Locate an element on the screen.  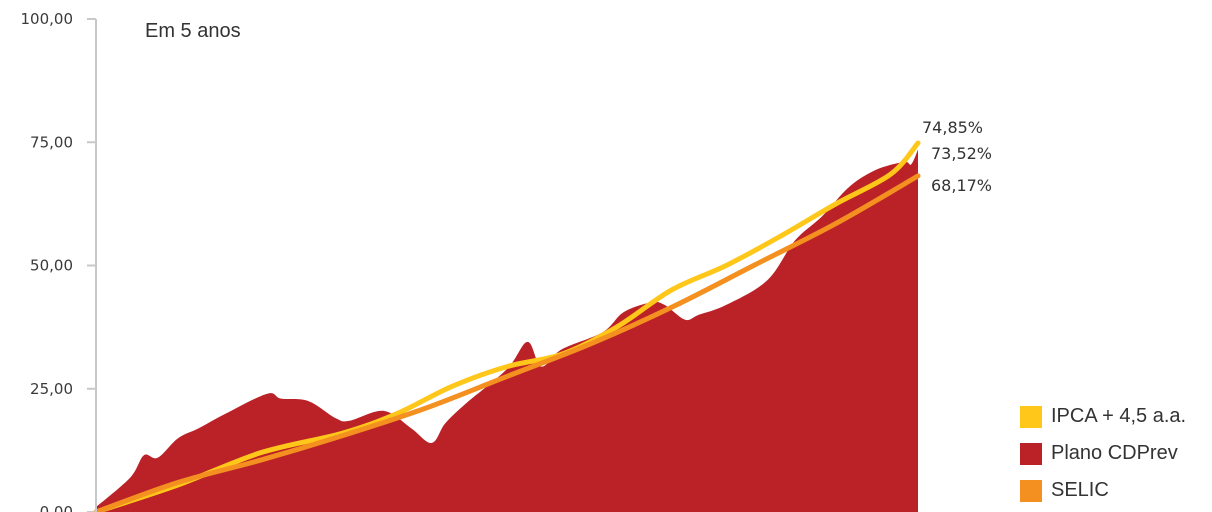
legend-label-selic: SELIC is located at coordinates (1080, 490).